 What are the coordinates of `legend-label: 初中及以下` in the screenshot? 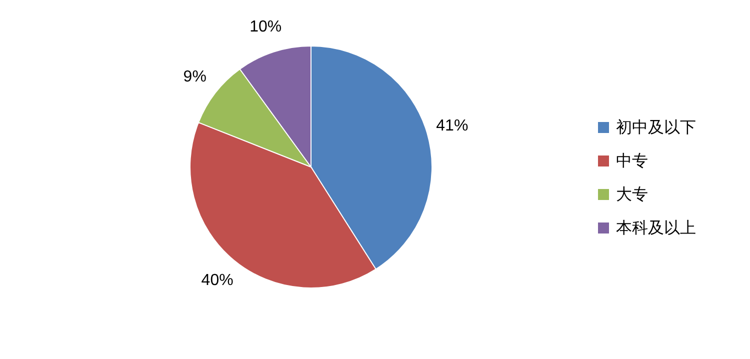 It's located at (656, 127).